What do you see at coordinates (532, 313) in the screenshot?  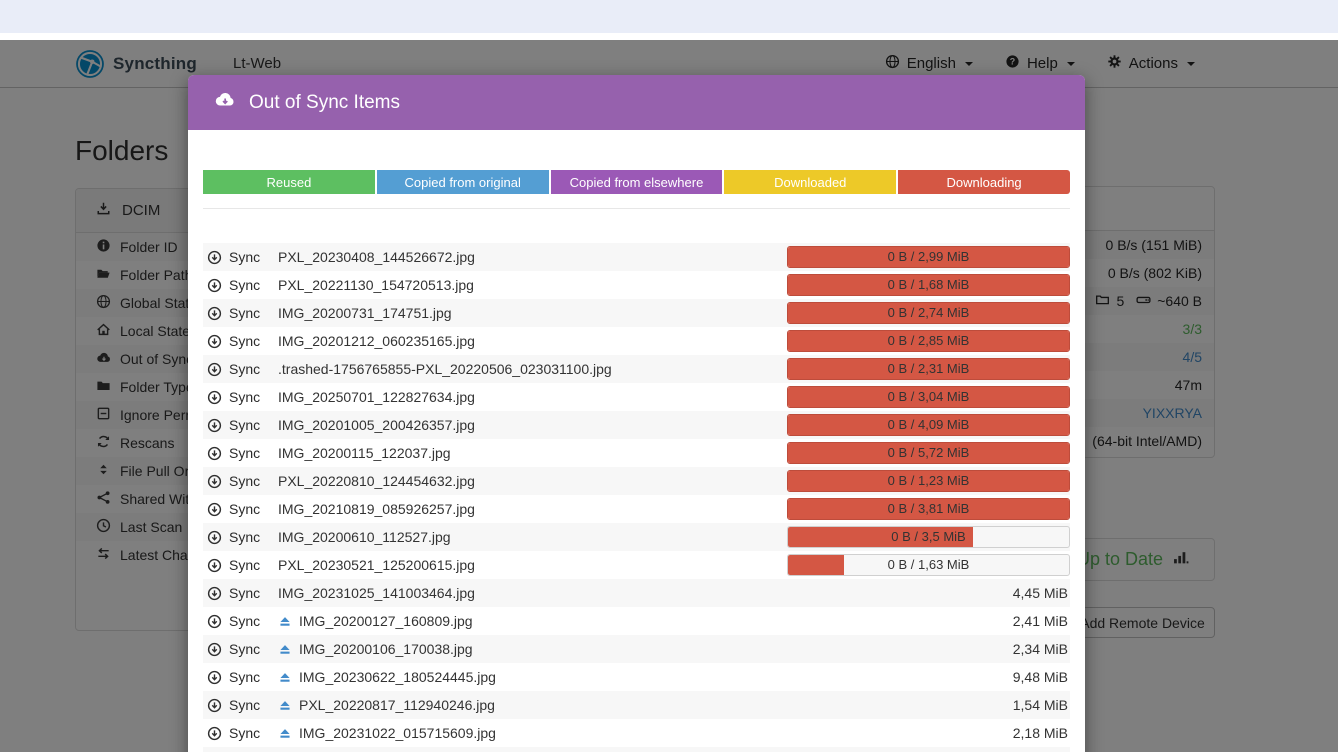 I see `file-name-cell: IMG_20200731_174751.jpg` at bounding box center [532, 313].